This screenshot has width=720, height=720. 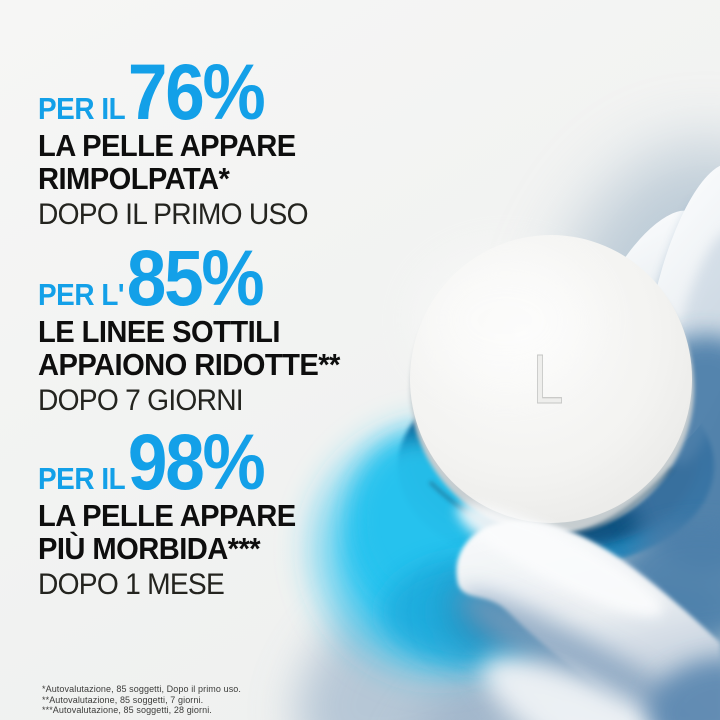 I want to click on stat-timeframe: DOPO 1 MESE, so click(x=131, y=584).